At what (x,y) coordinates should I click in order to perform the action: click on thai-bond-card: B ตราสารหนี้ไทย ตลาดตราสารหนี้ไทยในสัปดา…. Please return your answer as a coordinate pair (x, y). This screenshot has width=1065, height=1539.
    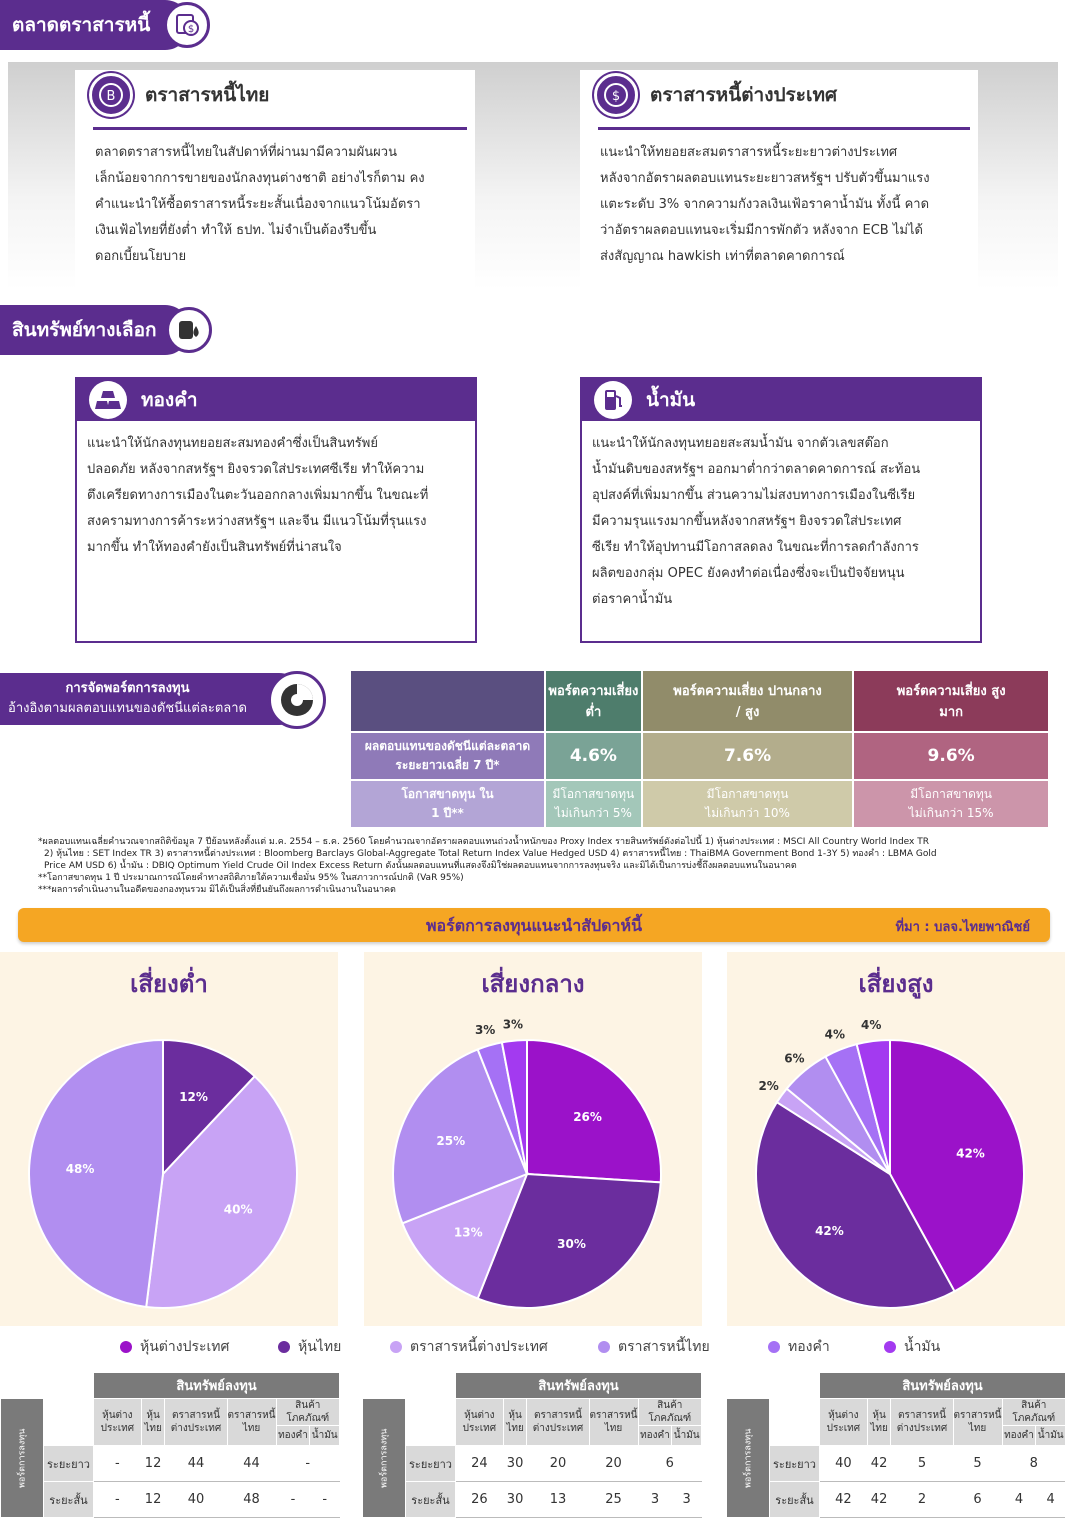
    Looking at the image, I should click on (275, 180).